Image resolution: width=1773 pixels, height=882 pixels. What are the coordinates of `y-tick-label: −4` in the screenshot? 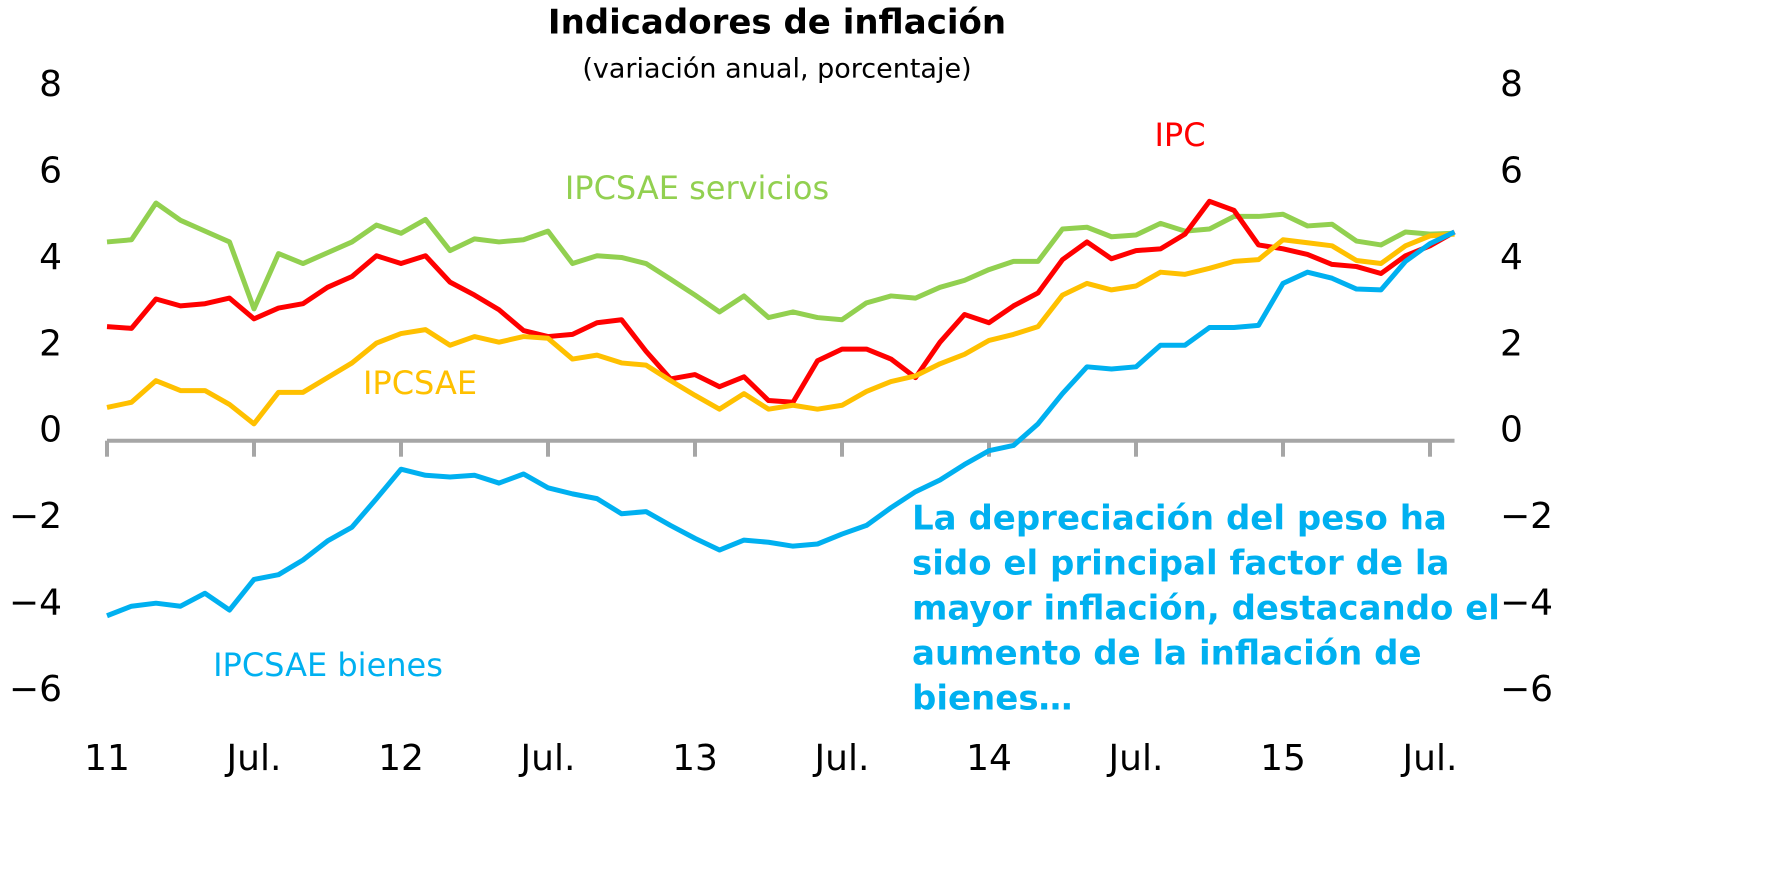 It's located at (35, 603).